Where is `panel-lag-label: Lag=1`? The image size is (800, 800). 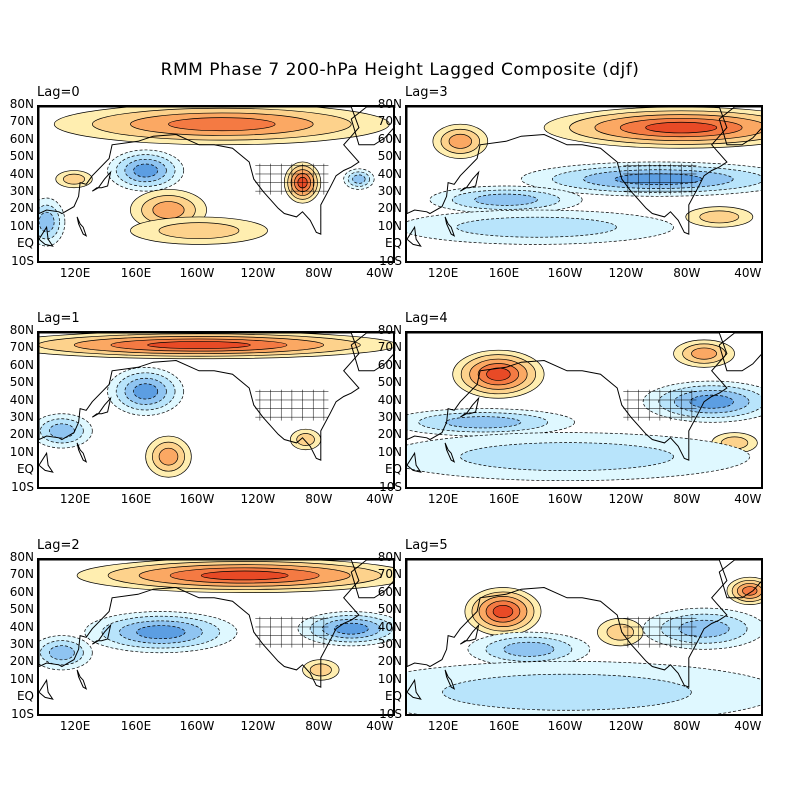 panel-lag-label: Lag=1 is located at coordinates (58, 318).